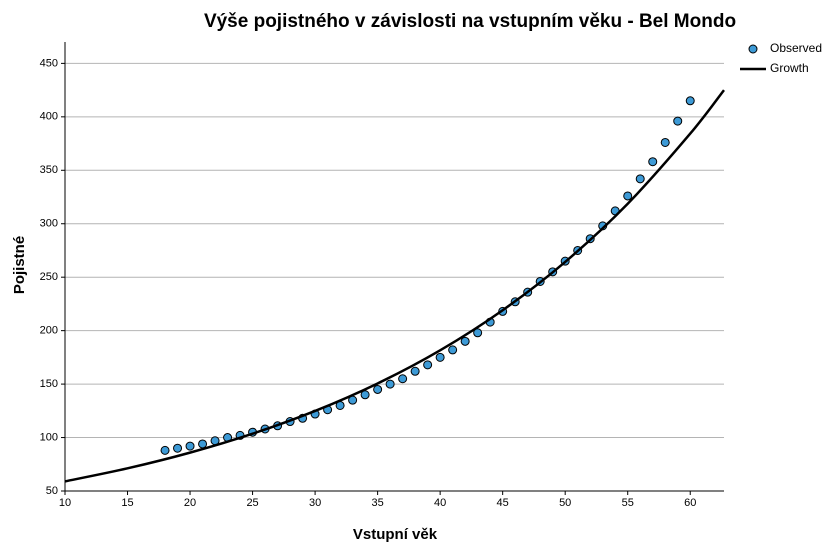 This screenshot has width=831, height=547. I want to click on x-tick-label: 50, so click(565, 503).